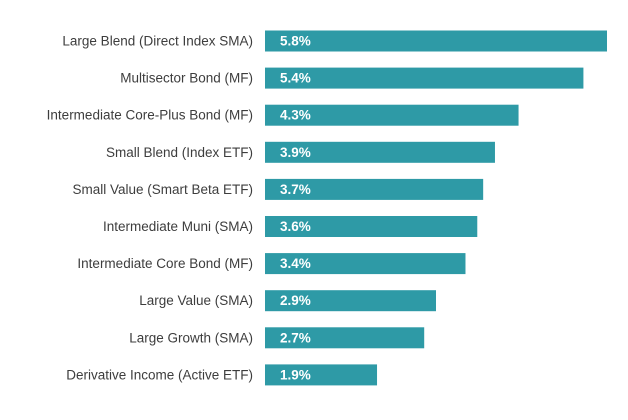 The width and height of the screenshot is (628, 420). I want to click on value-label: 2.9%, so click(295, 300).